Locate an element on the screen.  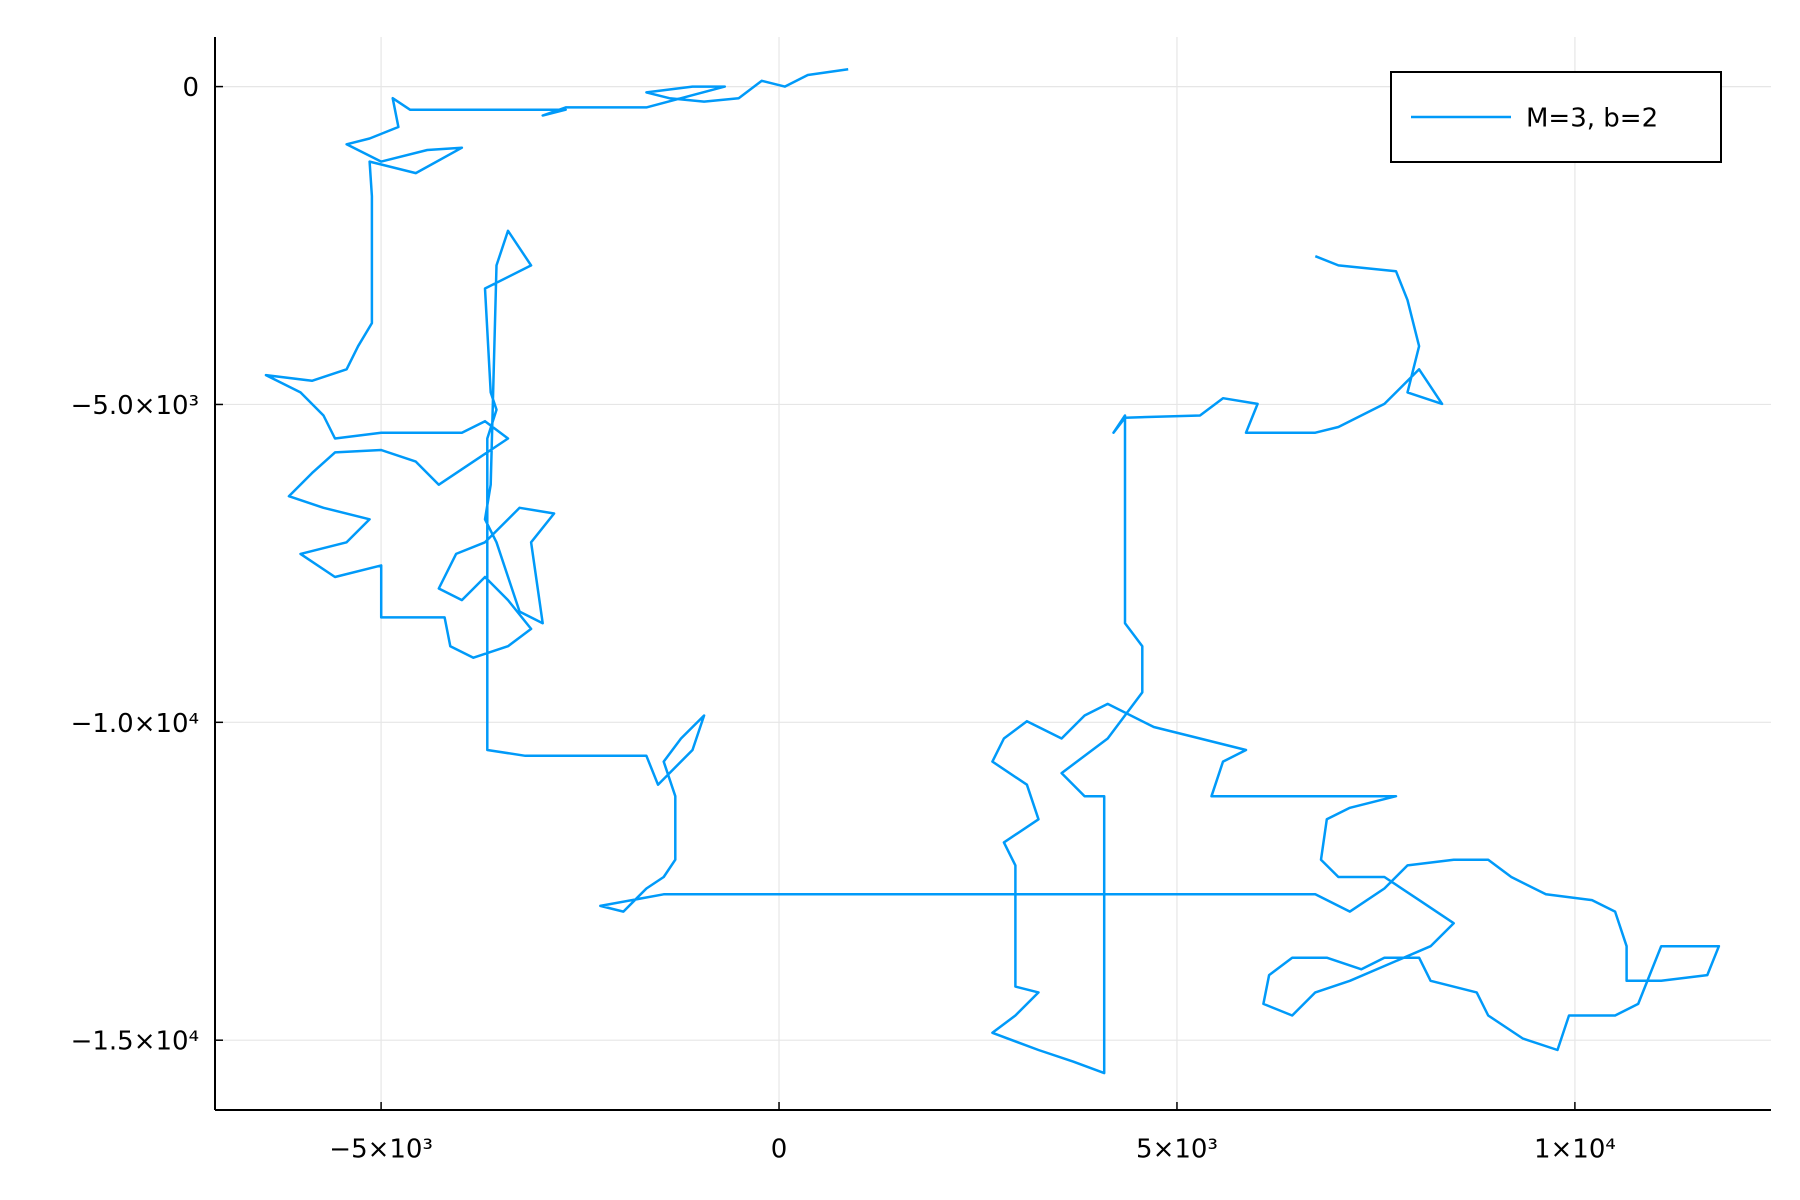
y-tick-label: −5.0×10³ is located at coordinates (135, 406).